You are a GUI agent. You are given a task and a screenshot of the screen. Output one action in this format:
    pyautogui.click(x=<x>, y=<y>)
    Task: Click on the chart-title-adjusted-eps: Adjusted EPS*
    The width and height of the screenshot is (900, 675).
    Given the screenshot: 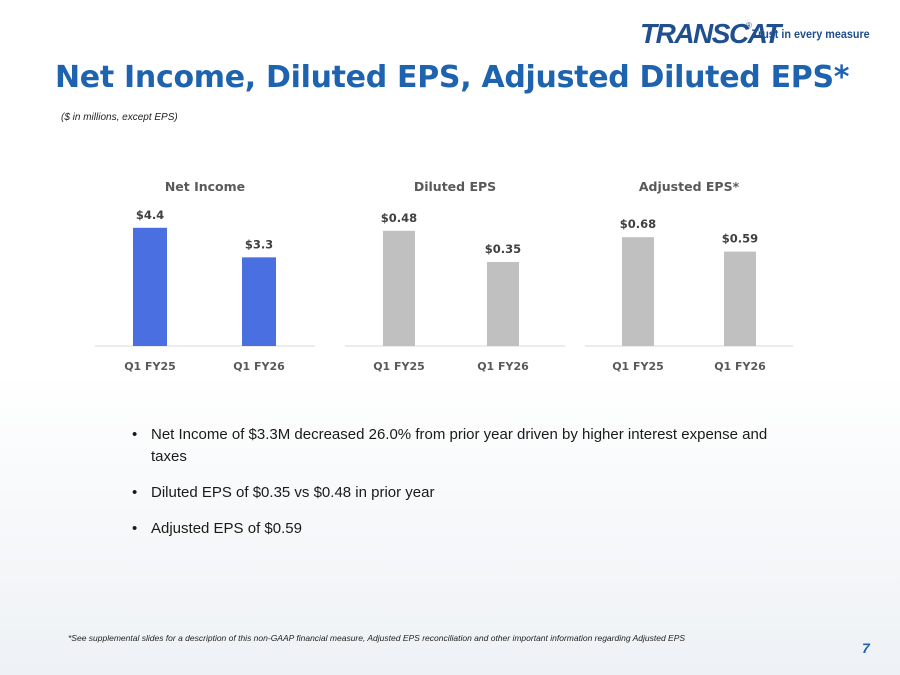 What is the action you would take?
    pyautogui.click(x=689, y=186)
    